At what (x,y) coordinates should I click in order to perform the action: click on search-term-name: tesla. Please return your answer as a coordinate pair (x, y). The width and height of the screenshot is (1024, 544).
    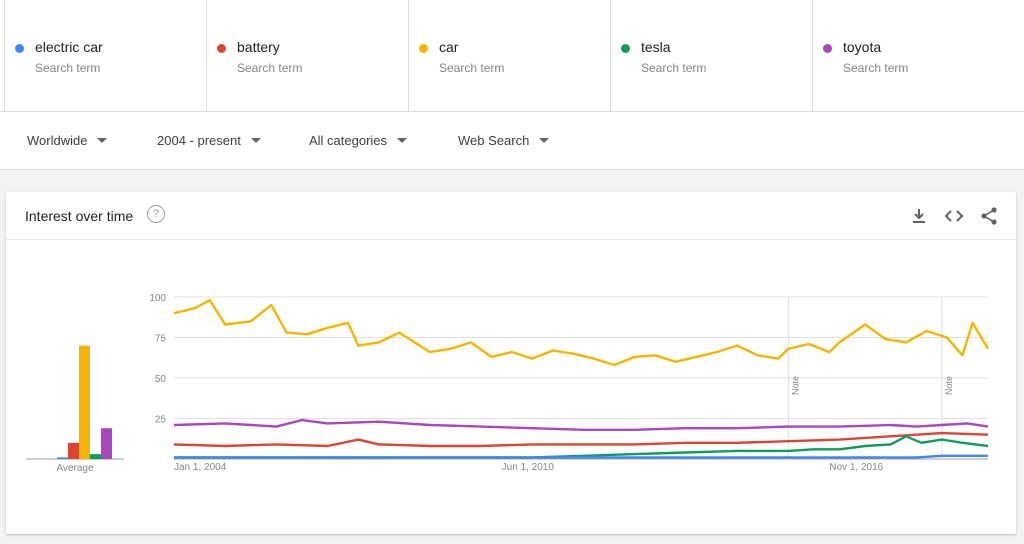
    Looking at the image, I should click on (656, 47).